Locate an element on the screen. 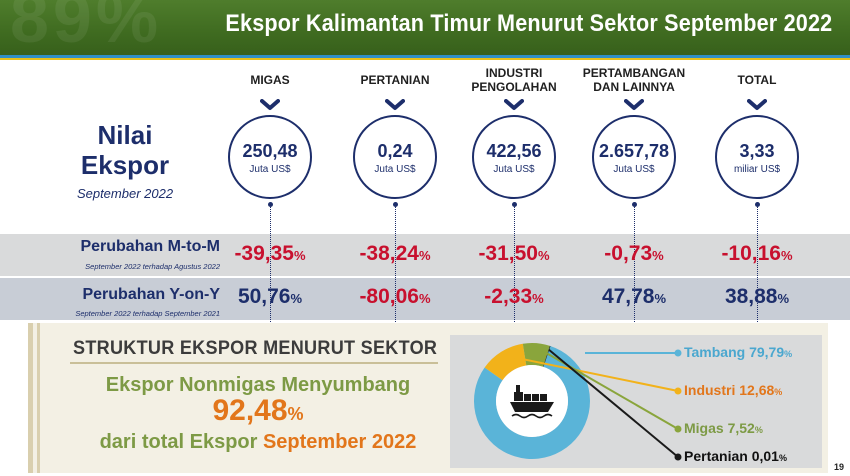  yoy-number: 47,78 is located at coordinates (628, 296).